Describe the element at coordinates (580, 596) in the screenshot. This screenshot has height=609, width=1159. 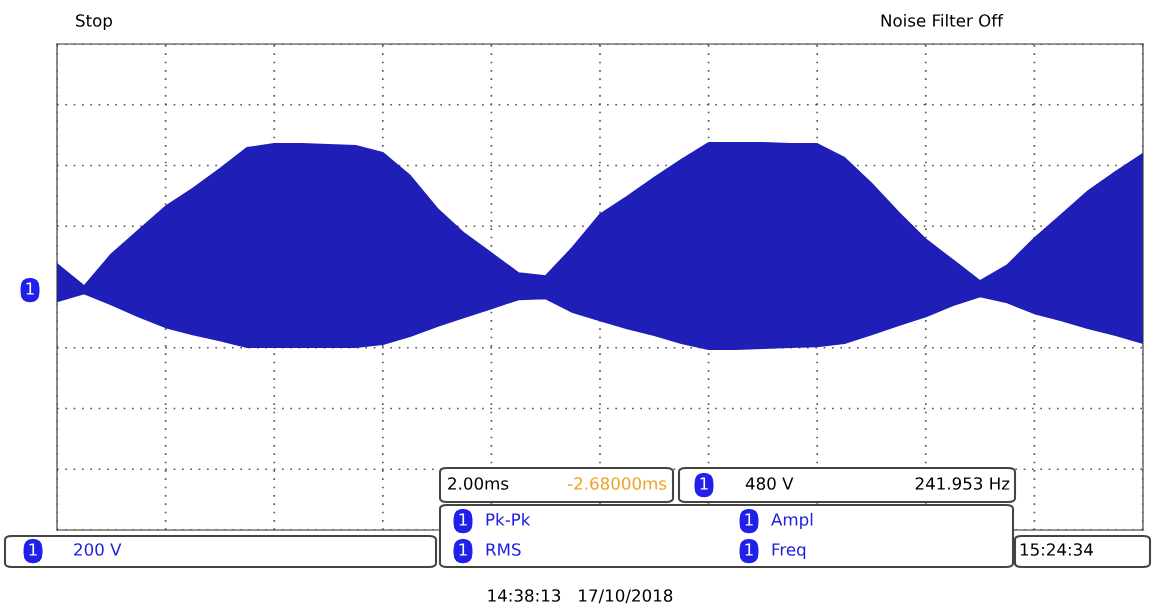
I see `text: 14:38:13 17/10/2018` at that location.